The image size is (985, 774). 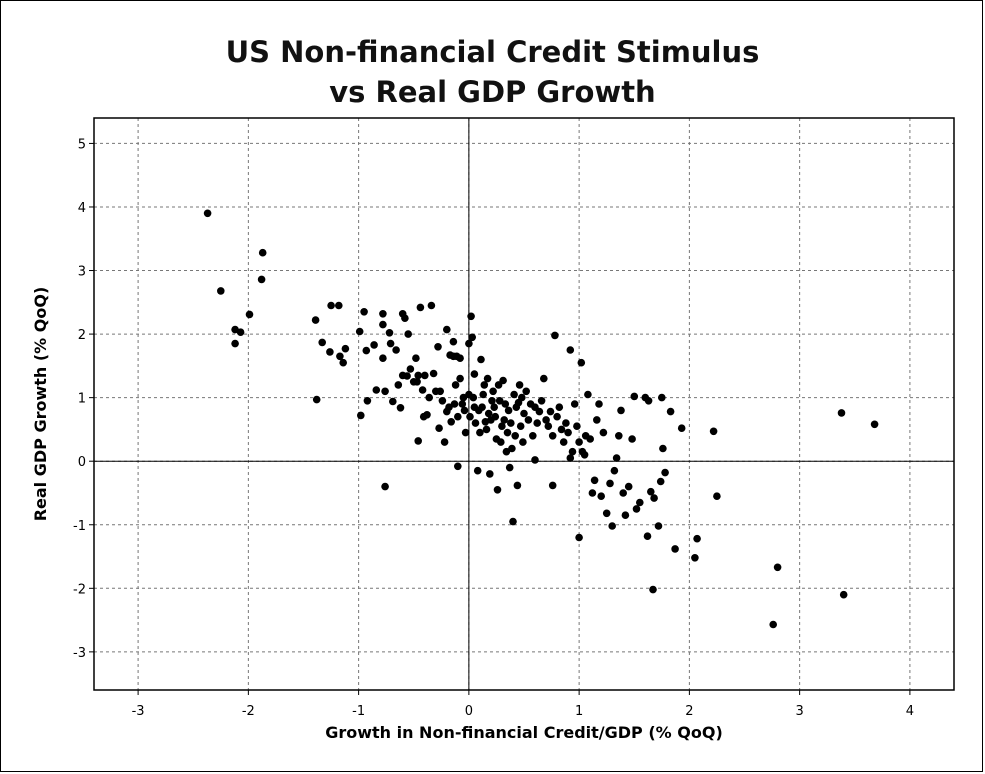 What do you see at coordinates (492, 52) in the screenshot?
I see `chart-title-line-1: US Non-financial Credit Stimulus` at bounding box center [492, 52].